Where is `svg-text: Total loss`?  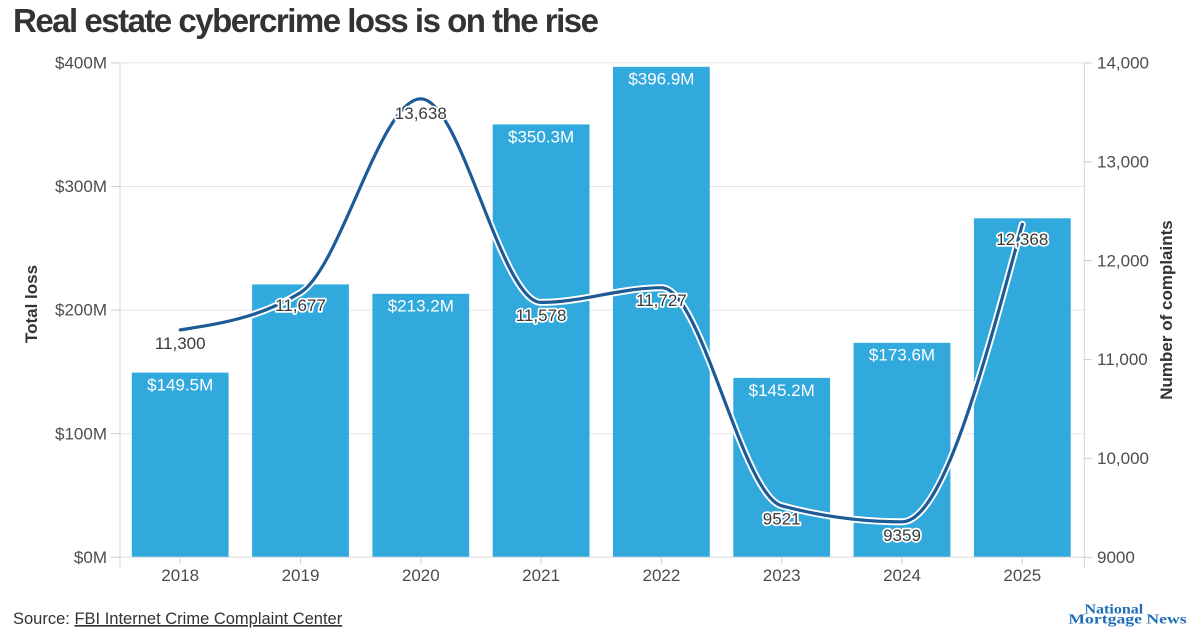 svg-text: Total loss is located at coordinates (31, 304).